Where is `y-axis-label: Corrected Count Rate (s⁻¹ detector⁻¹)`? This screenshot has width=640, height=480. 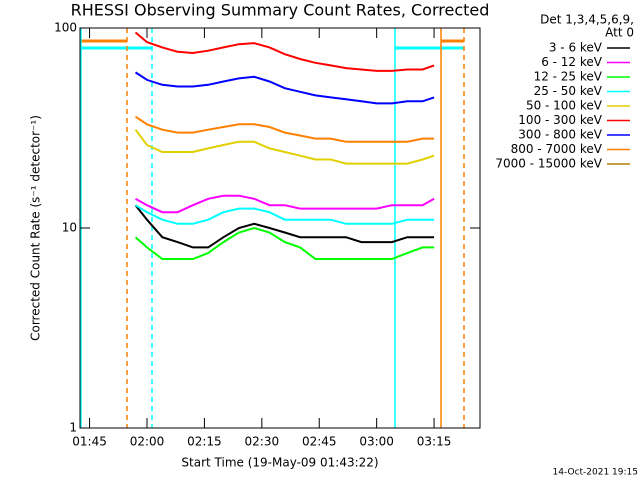
y-axis-label: Corrected Count Rate (s⁻¹ detector⁻¹) is located at coordinates (36, 228).